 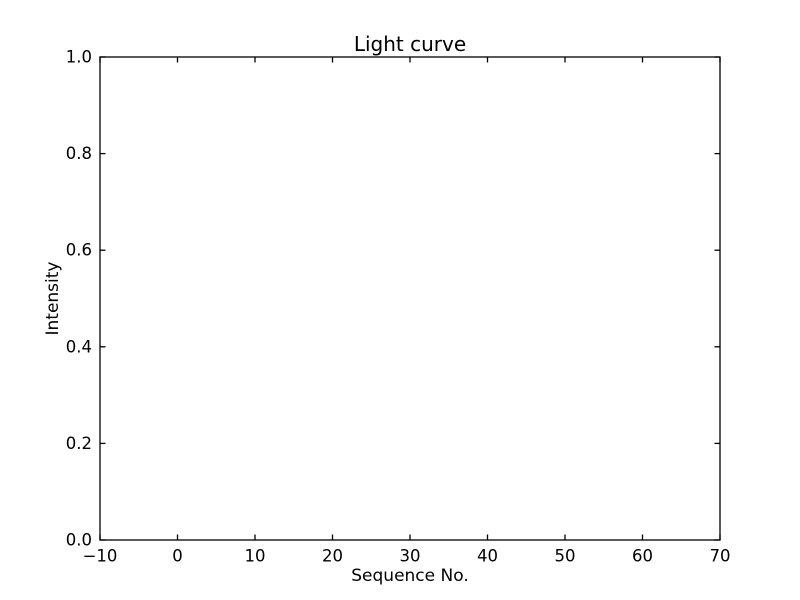 I want to click on x-tick-label: 40, so click(x=487, y=556).